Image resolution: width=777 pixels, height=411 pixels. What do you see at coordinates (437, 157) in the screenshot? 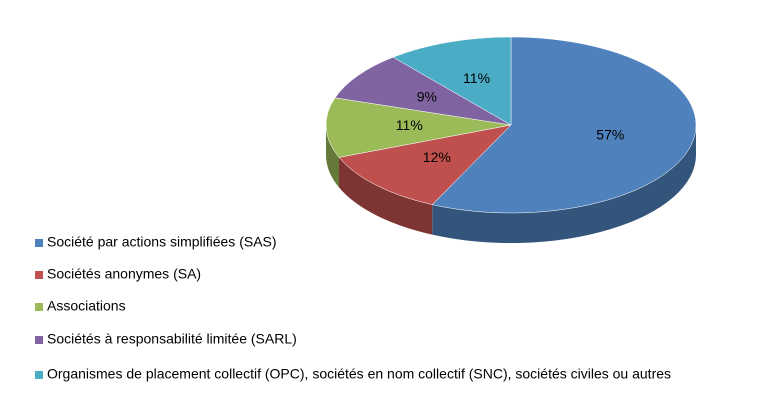
I see `data-label: 12%` at bounding box center [437, 157].